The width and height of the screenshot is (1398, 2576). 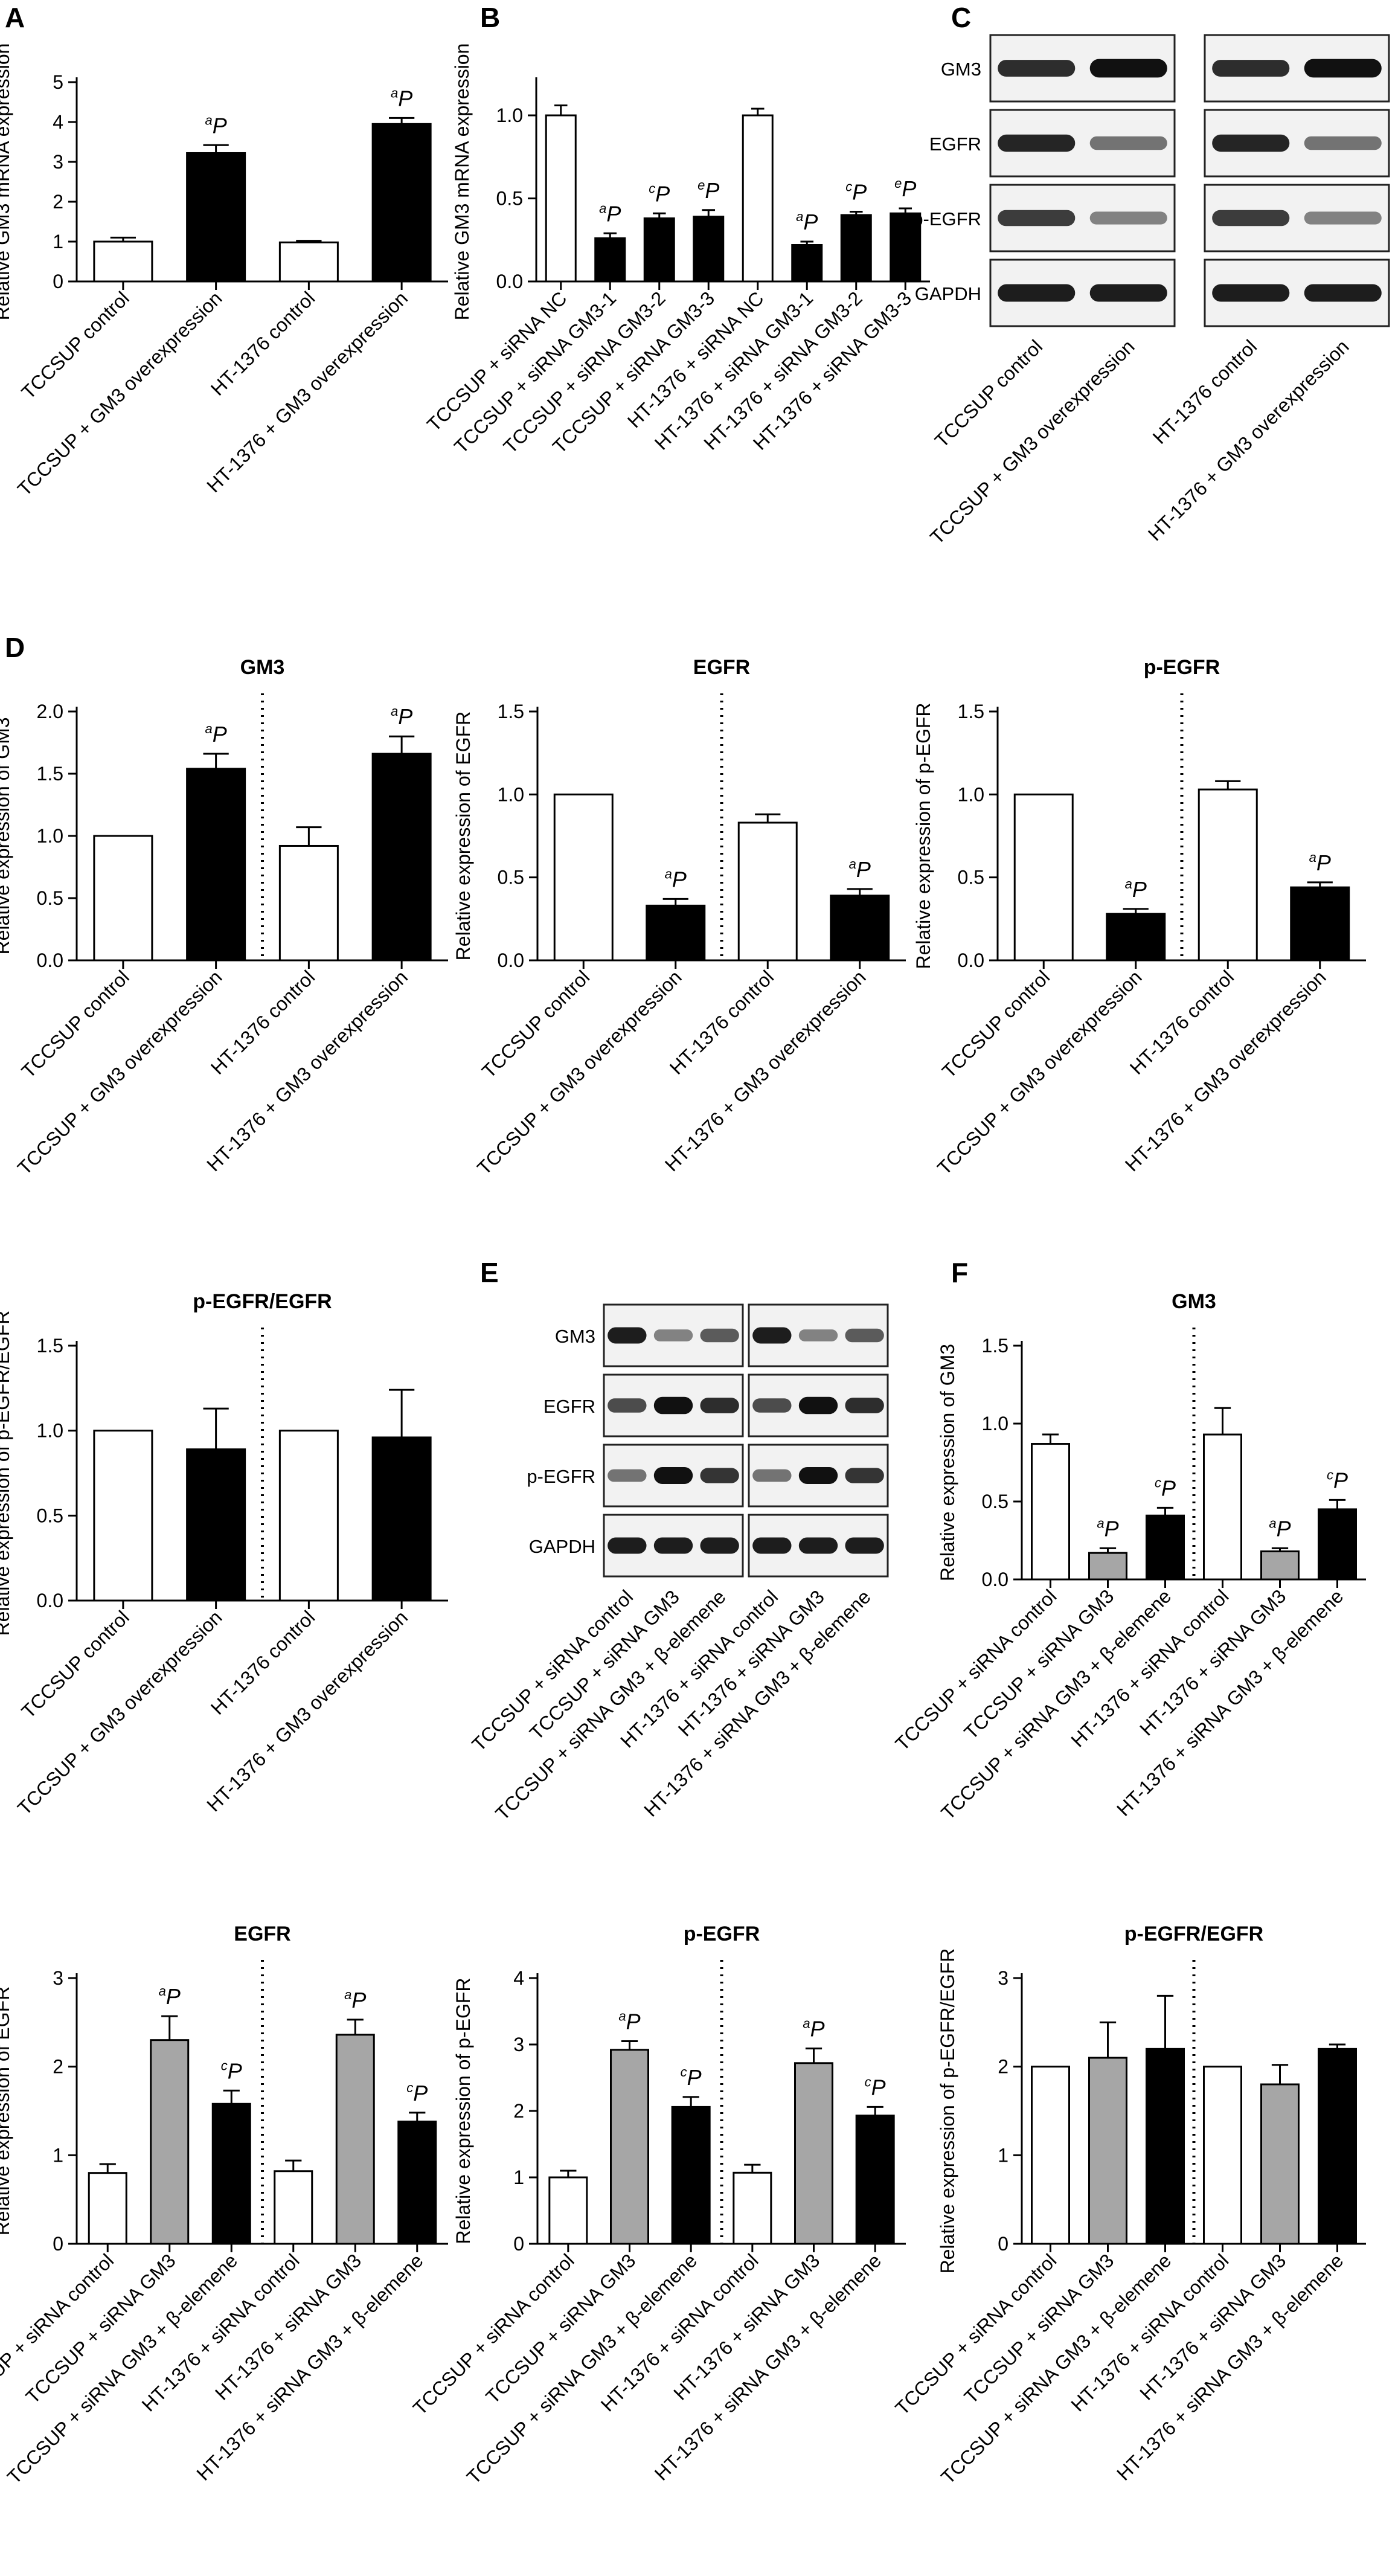 I want to click on chart-f3-sig-label: aP, so click(x=813, y=2028).